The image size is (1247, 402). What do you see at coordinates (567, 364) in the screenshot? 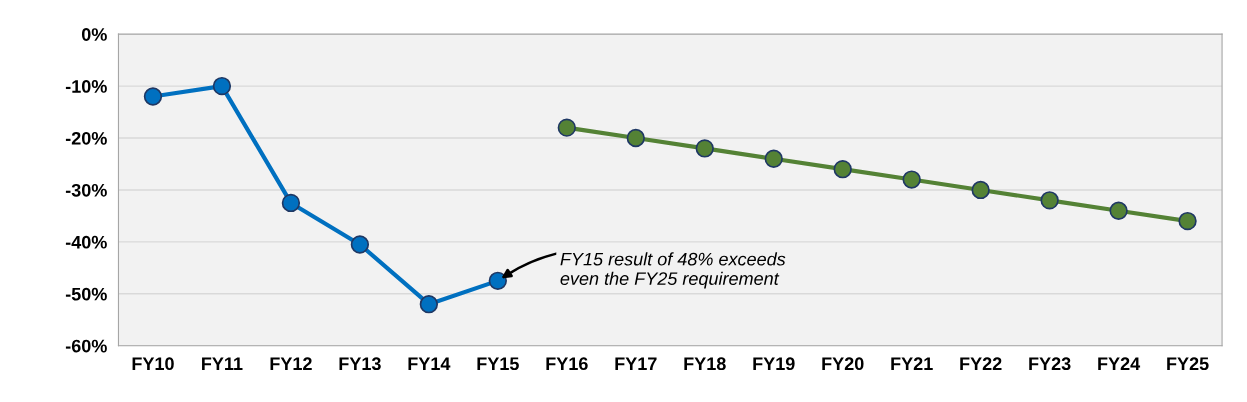
I see `x-tick-label: FY16` at bounding box center [567, 364].